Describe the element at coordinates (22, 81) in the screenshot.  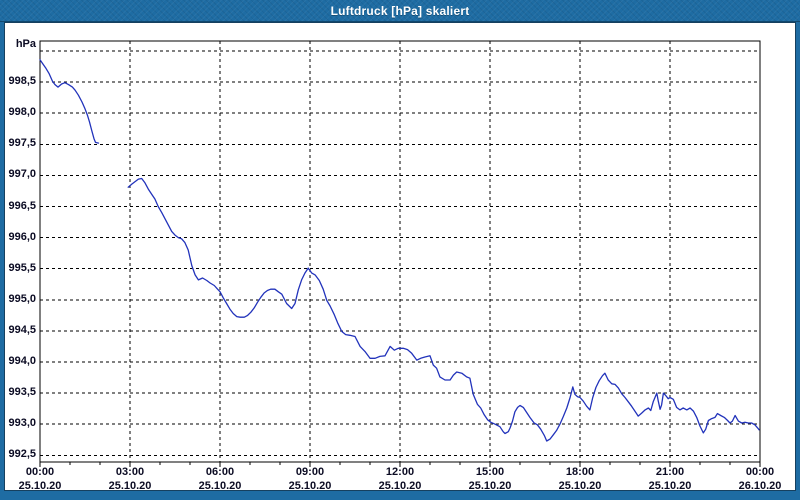
I see `y-tick-label: 998,5` at that location.